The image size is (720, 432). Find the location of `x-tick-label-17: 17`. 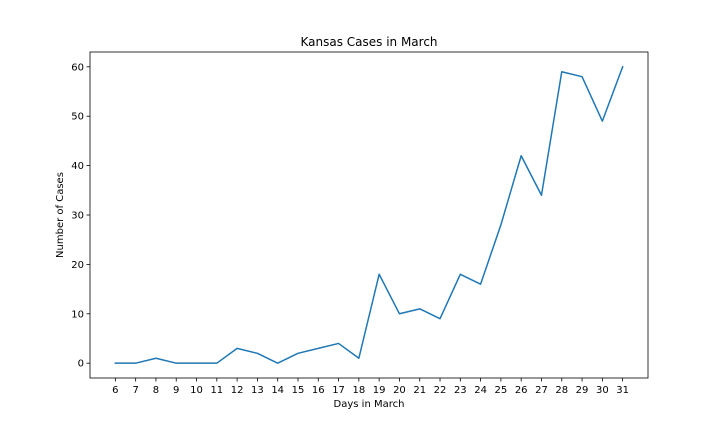

x-tick-label-17: 17 is located at coordinates (338, 390).